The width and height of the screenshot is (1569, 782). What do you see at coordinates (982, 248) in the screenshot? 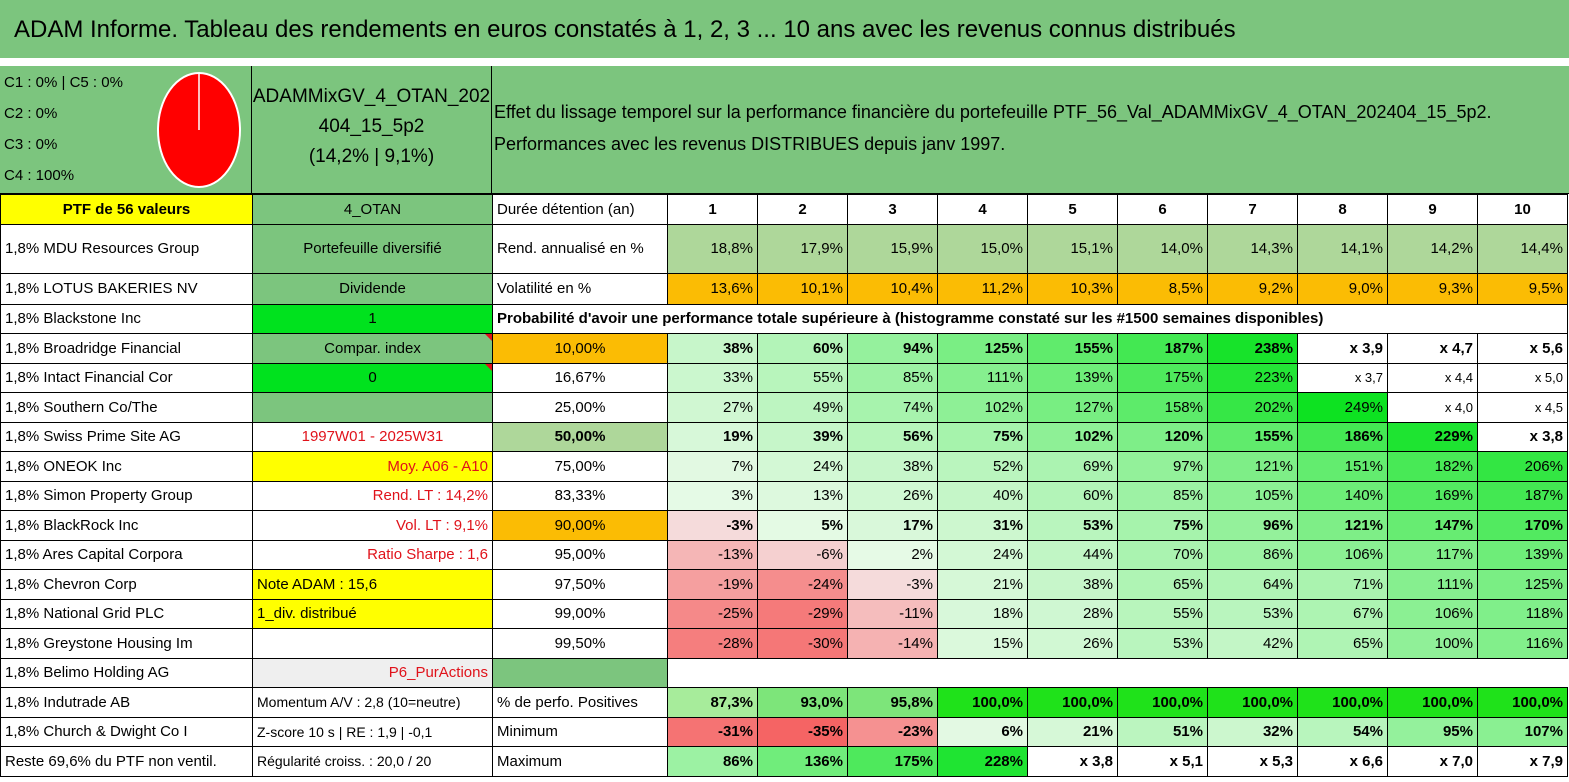
I see `annual-return-cell: 15,0%` at bounding box center [982, 248].